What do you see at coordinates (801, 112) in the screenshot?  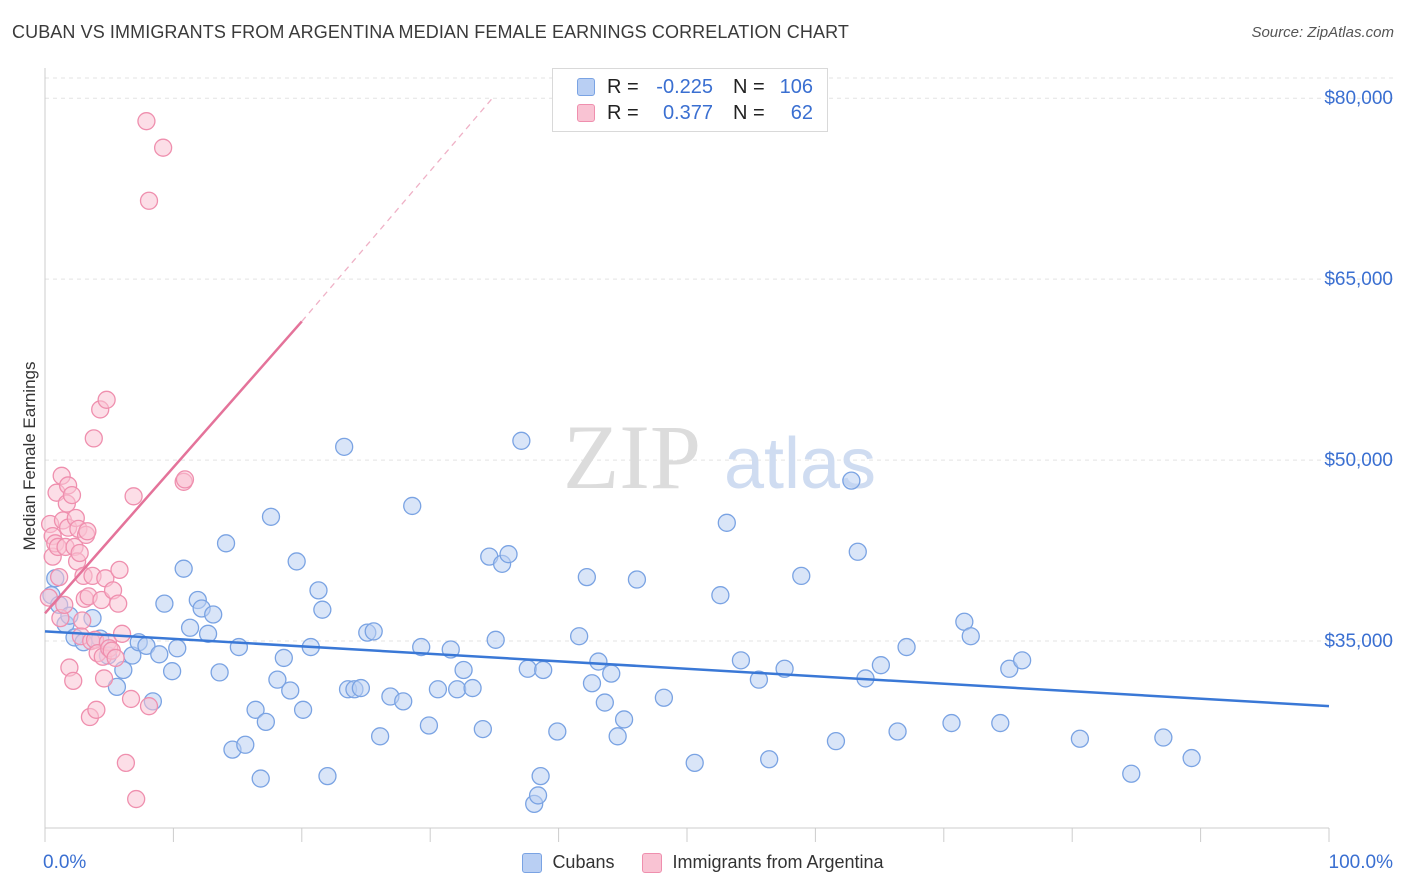 I see `legend-n-value-argentina: 62` at bounding box center [801, 112].